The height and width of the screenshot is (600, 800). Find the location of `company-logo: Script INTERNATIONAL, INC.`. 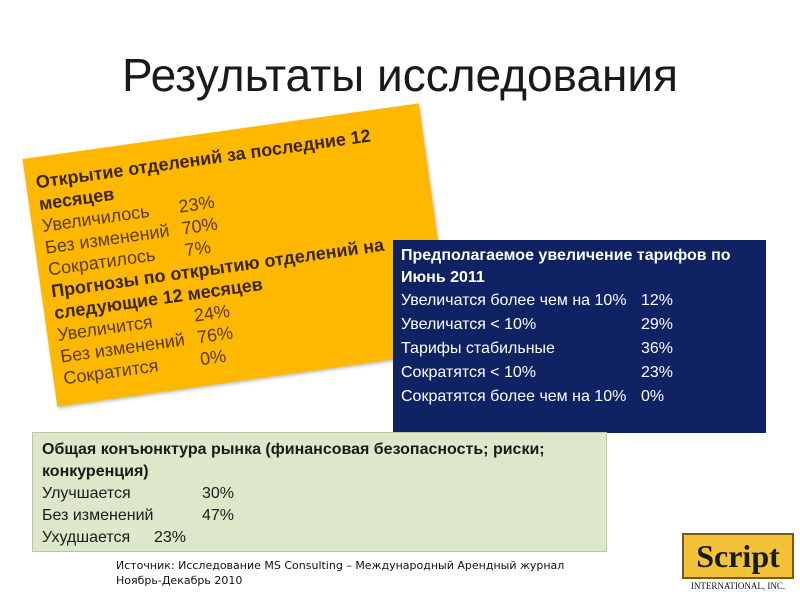

company-logo: Script INTERNATIONAL, INC. is located at coordinates (738, 564).